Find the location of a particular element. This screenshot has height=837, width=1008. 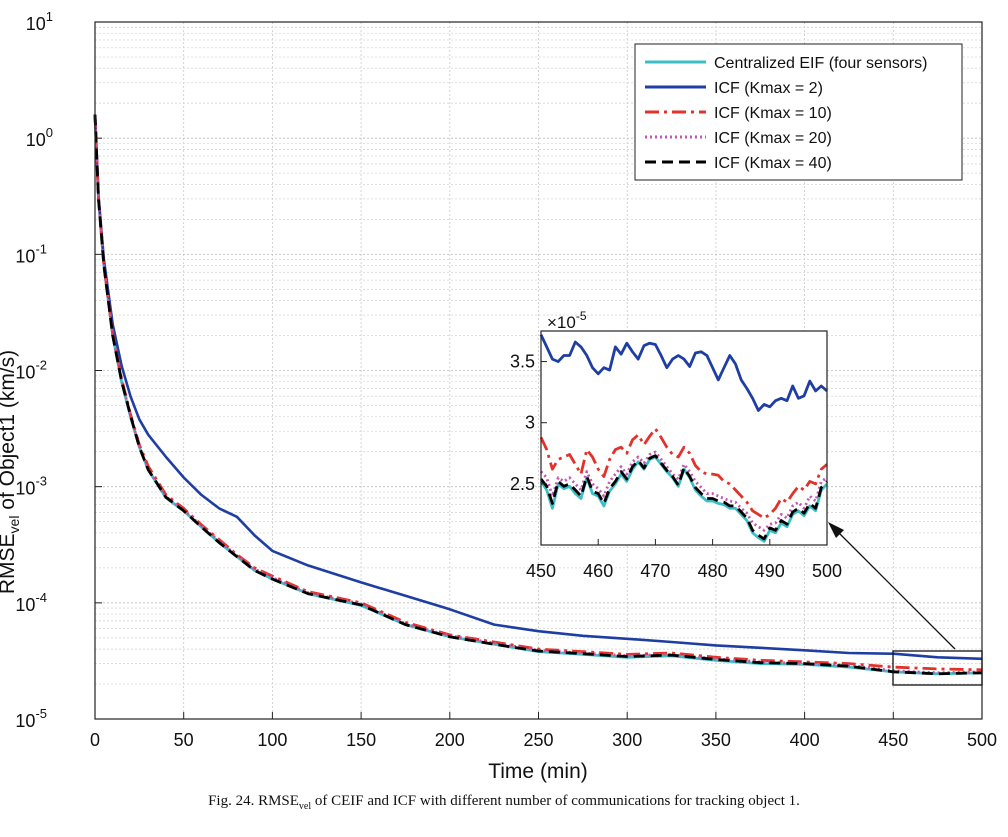

x-tick-label-3: 150 is located at coordinates (361, 740).